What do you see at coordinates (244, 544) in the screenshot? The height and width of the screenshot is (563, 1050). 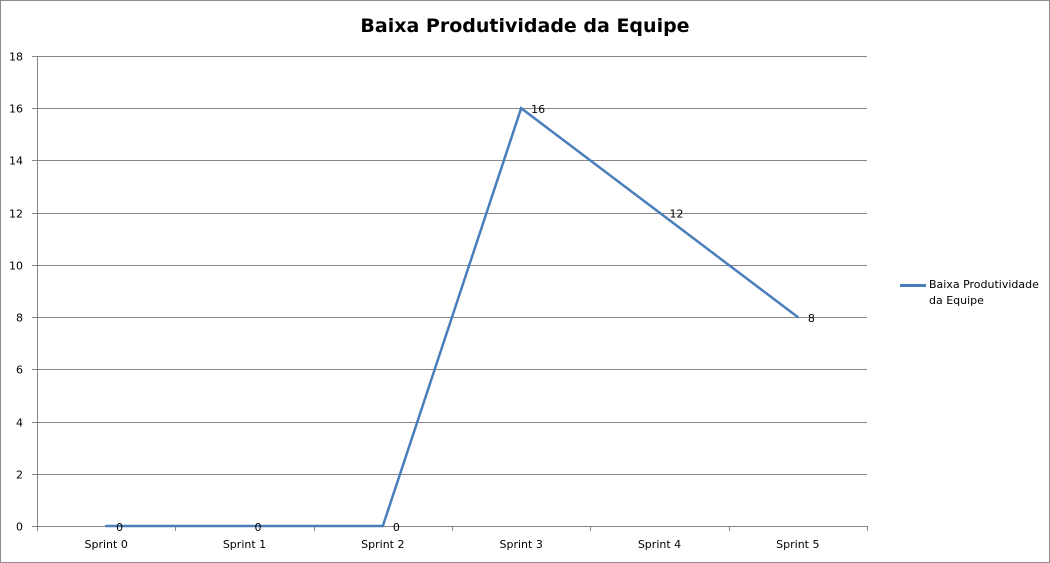 I see `x-tick-label: Sprint 1` at bounding box center [244, 544].